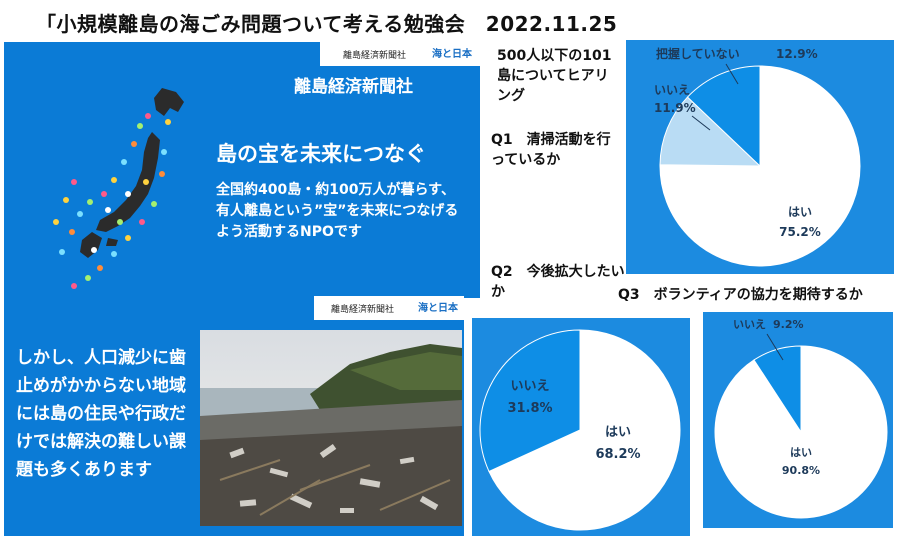 The image size is (900, 540). What do you see at coordinates (327, 24) in the screenshot?
I see `page-title: 「小規模離島の海ごみ問題ついて考える勉強会 2022.11.25` at bounding box center [327, 24].